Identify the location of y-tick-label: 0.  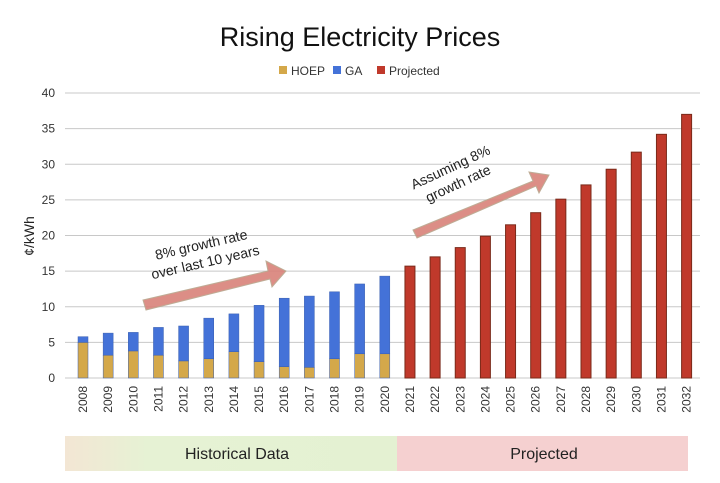
(51, 378).